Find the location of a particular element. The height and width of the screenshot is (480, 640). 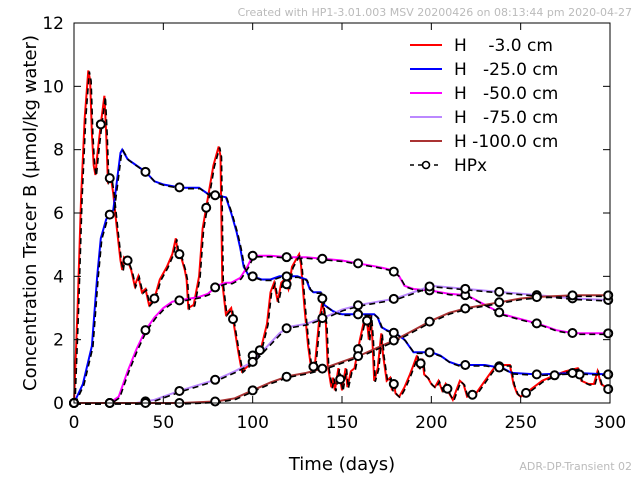

legend-label: HPx is located at coordinates (470, 166).